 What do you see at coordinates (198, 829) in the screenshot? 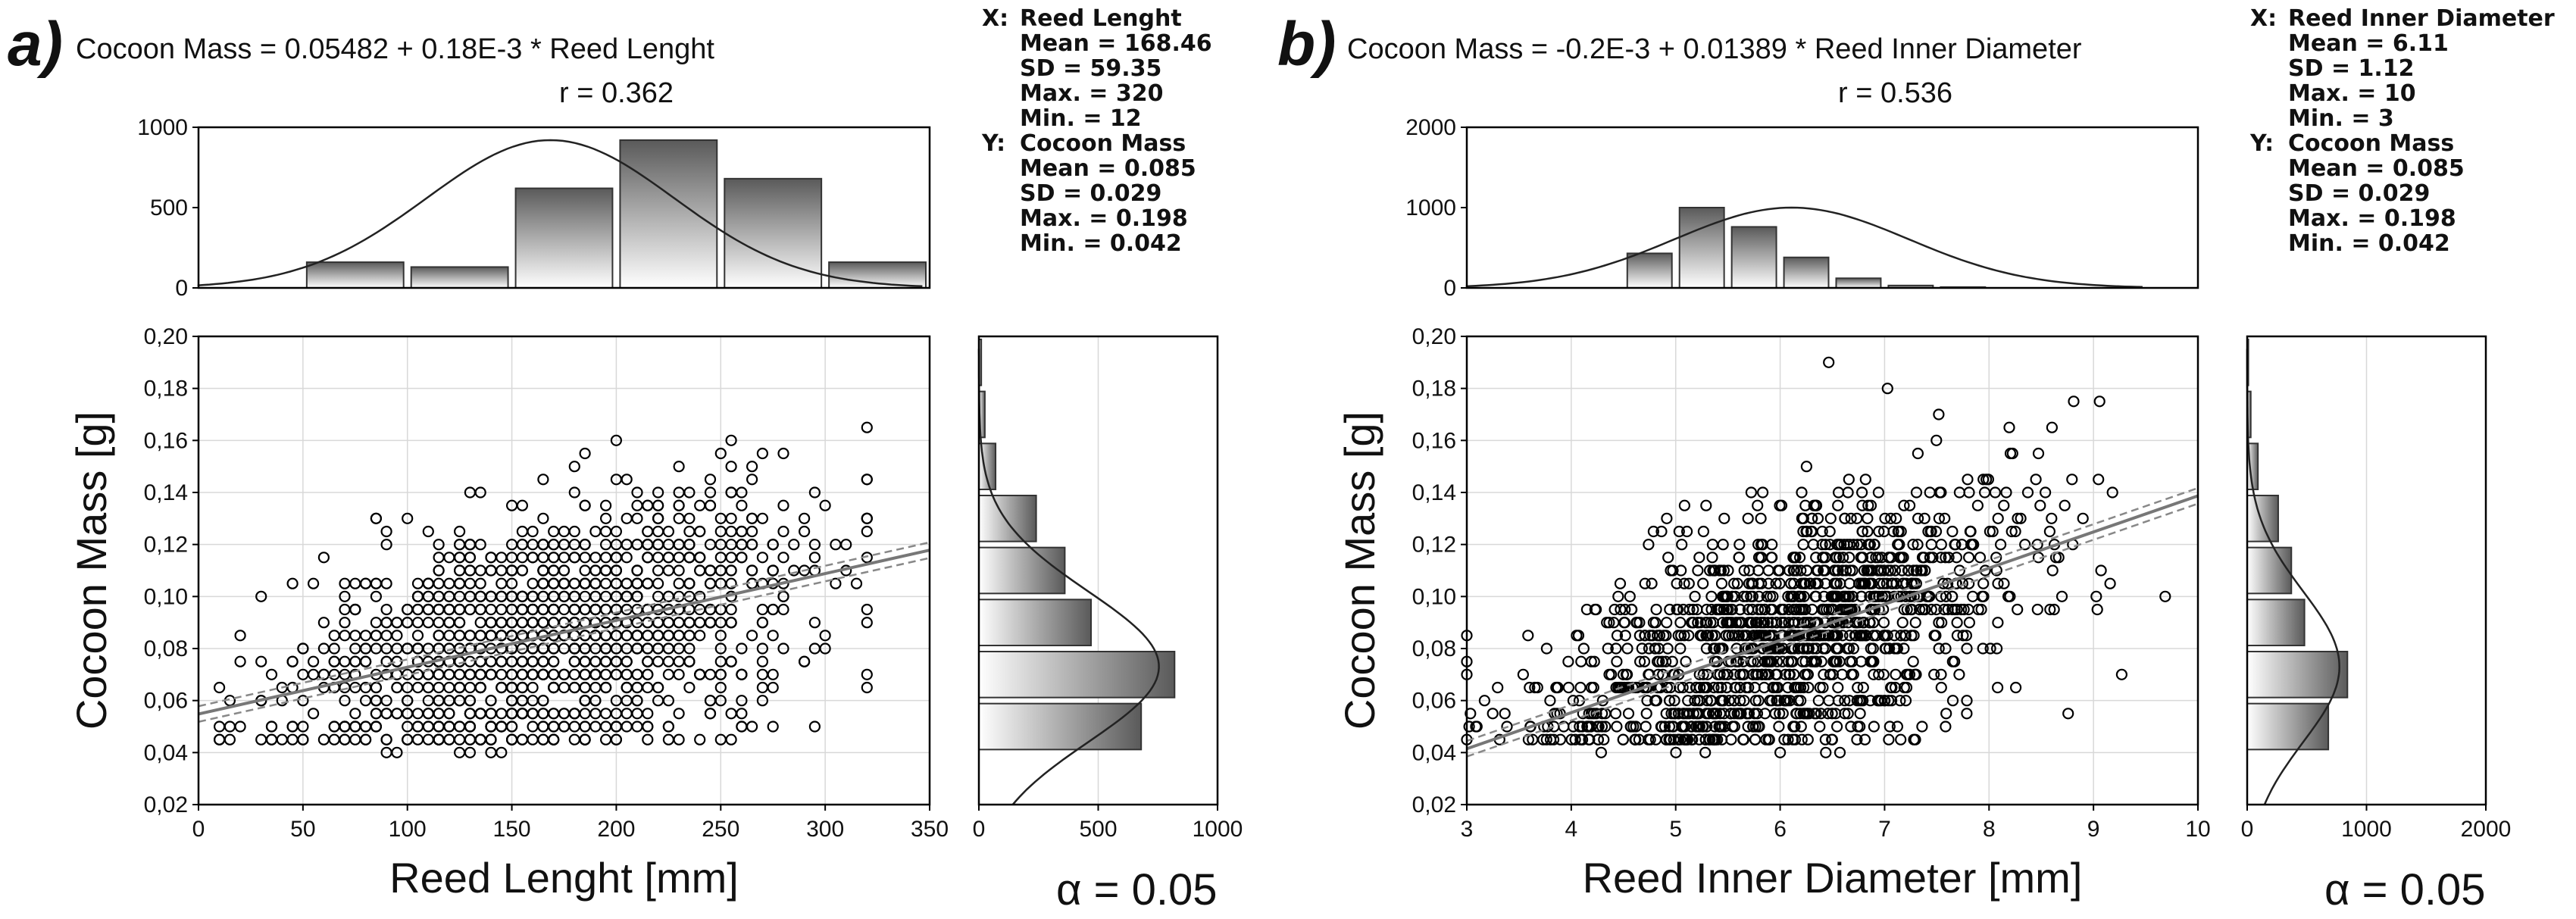
I see `x-tick-label: 0` at bounding box center [198, 829].